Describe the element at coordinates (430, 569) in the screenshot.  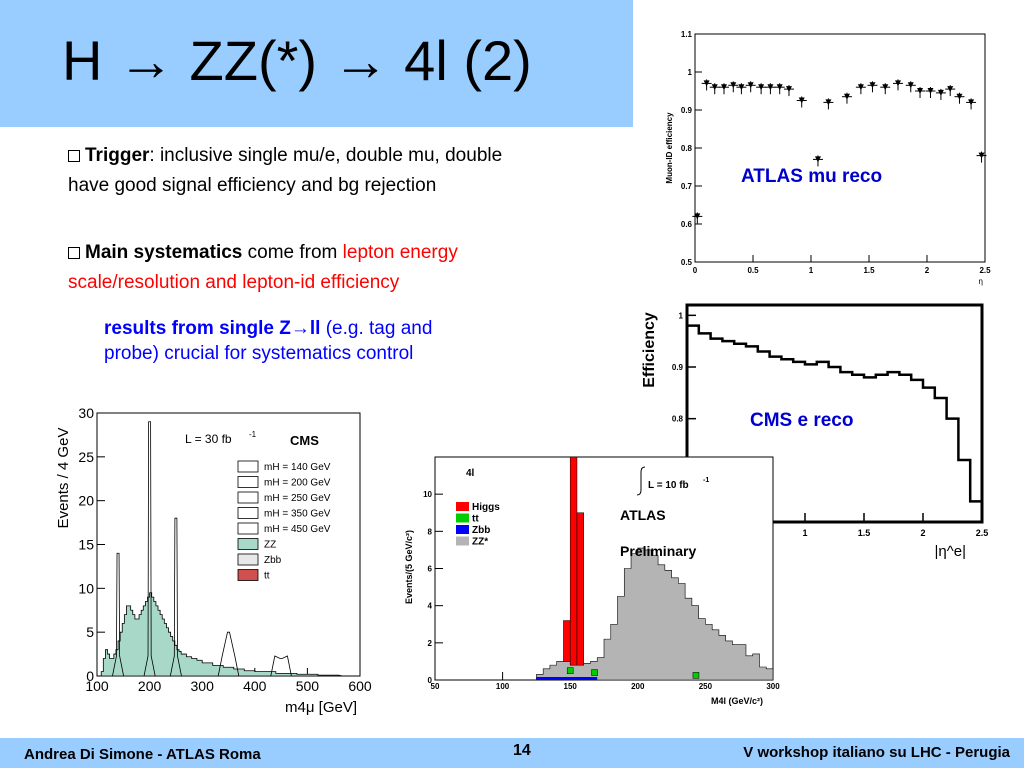
I see `y-tick-label: 6` at that location.